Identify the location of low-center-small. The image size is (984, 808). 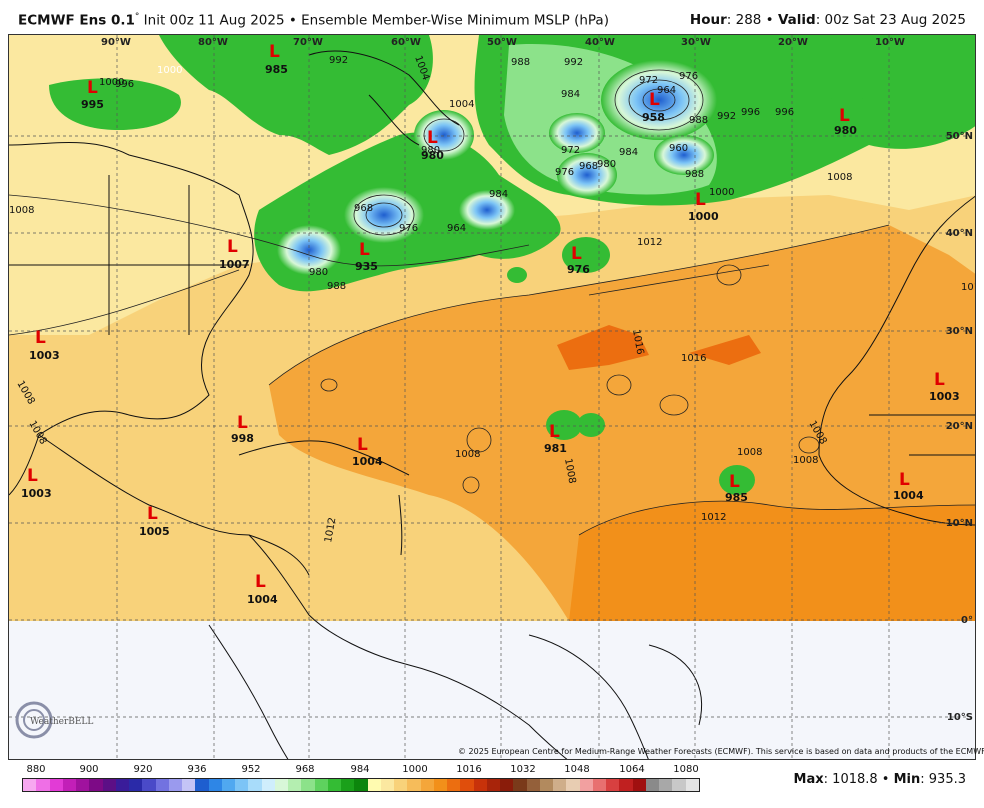
(517, 275).